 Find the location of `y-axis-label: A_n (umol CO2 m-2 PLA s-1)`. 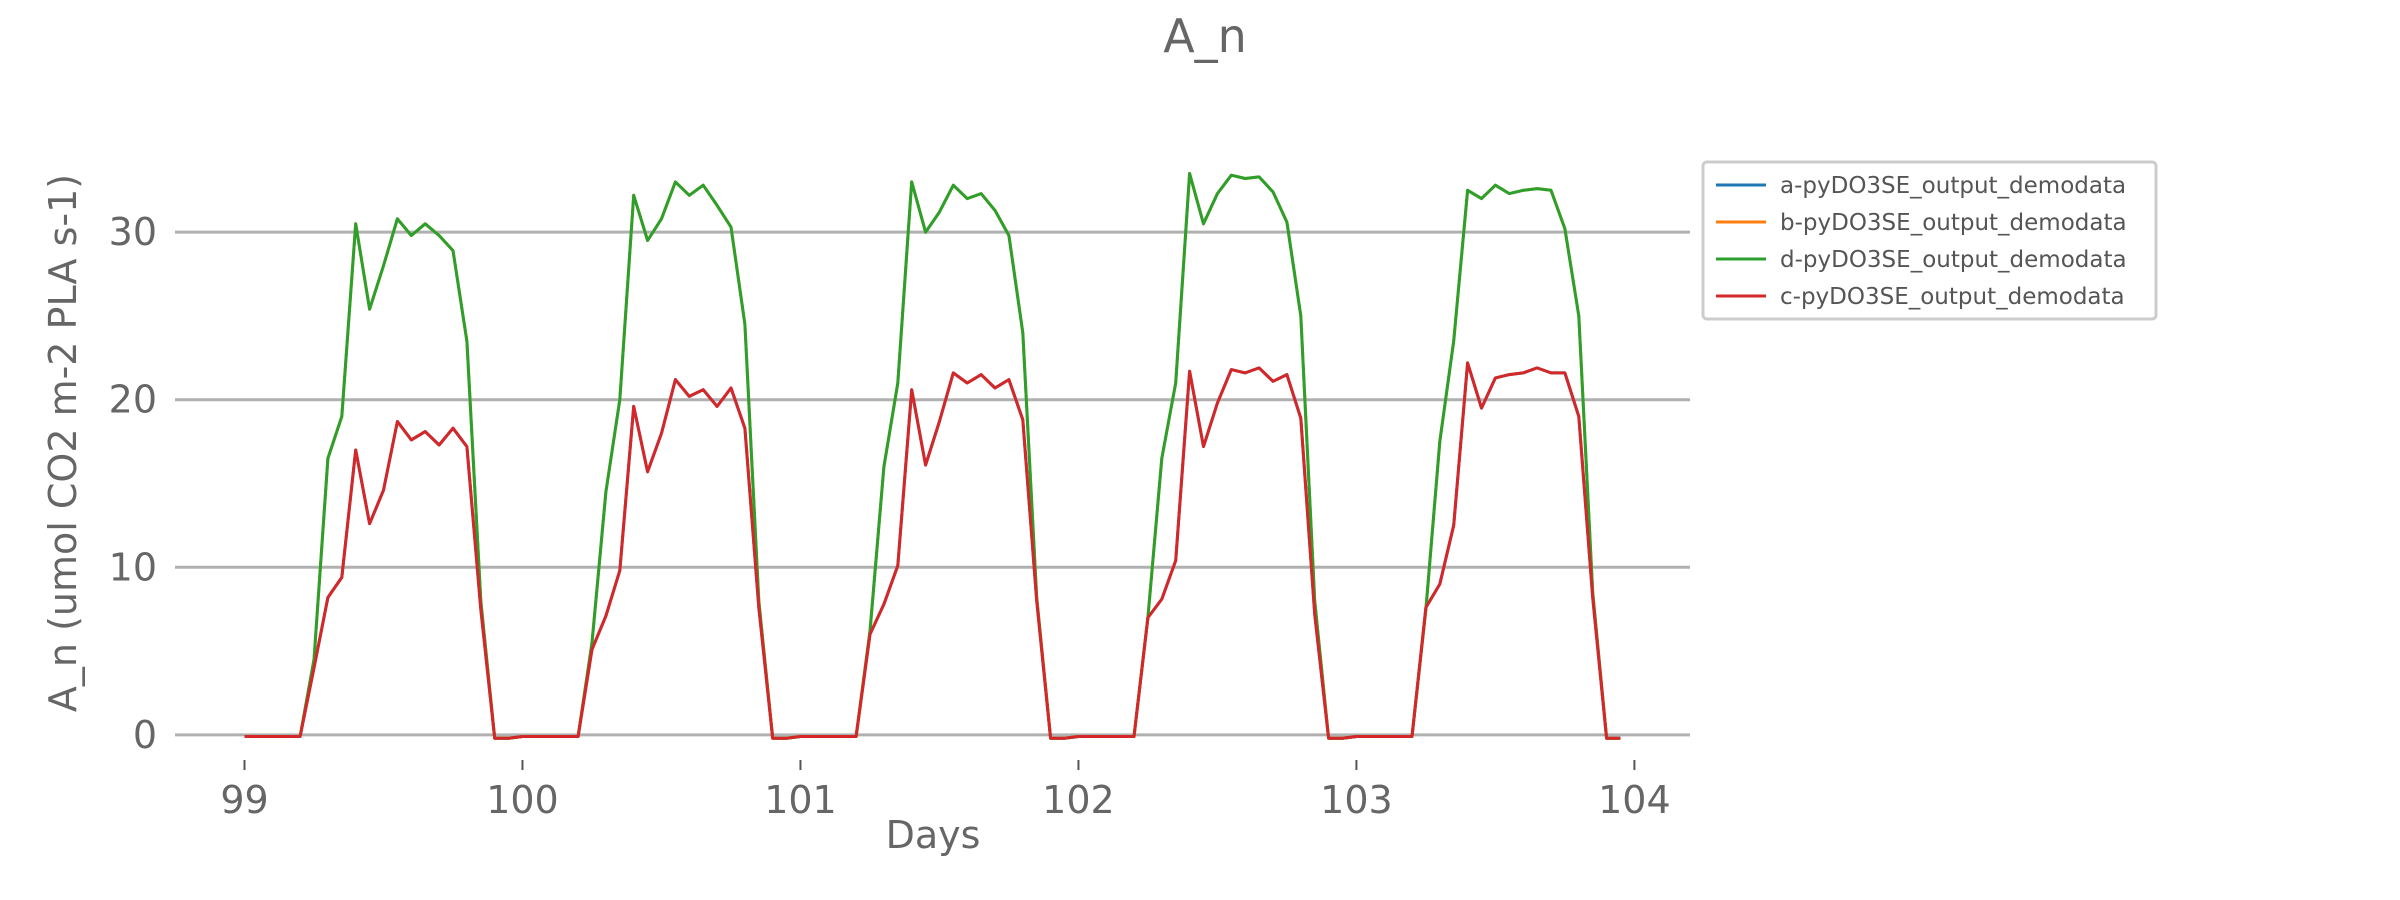

y-axis-label: A_n (umol CO2 m-2 PLA s-1) is located at coordinates (63, 443).